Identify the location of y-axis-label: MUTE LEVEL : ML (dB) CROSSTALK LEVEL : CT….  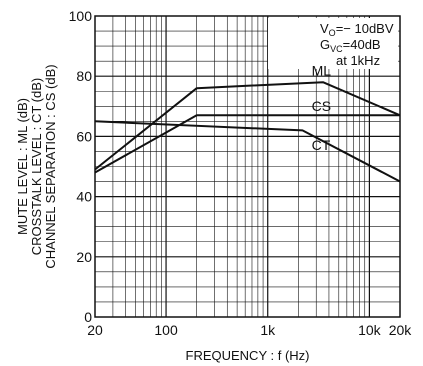
(36, 166).